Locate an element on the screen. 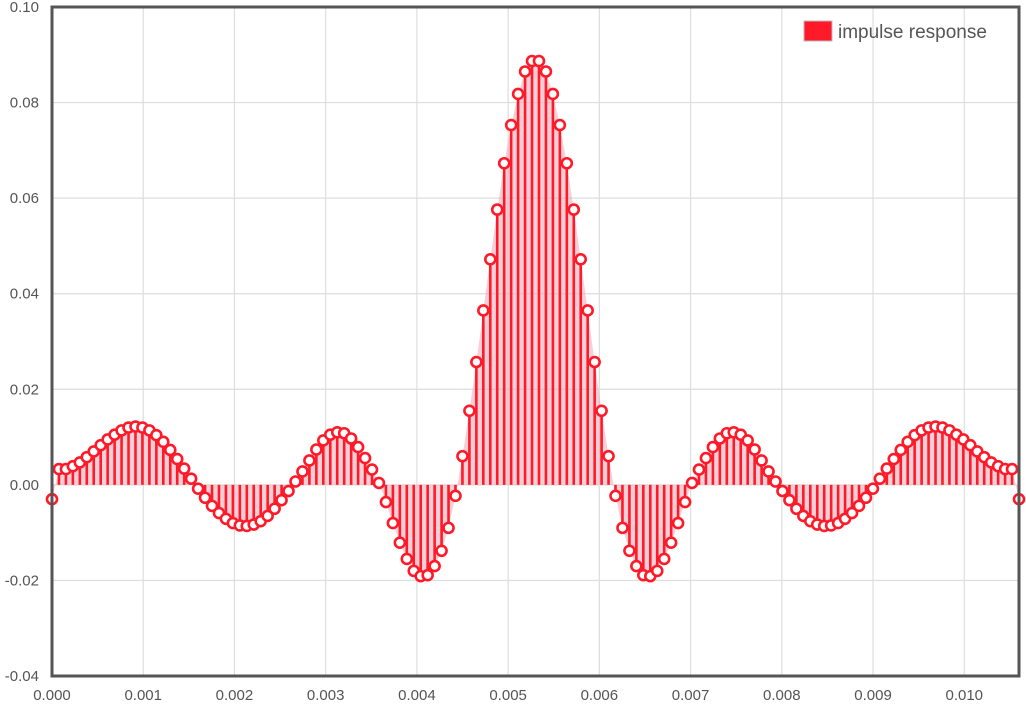  legend: impulse response is located at coordinates (895, 31).